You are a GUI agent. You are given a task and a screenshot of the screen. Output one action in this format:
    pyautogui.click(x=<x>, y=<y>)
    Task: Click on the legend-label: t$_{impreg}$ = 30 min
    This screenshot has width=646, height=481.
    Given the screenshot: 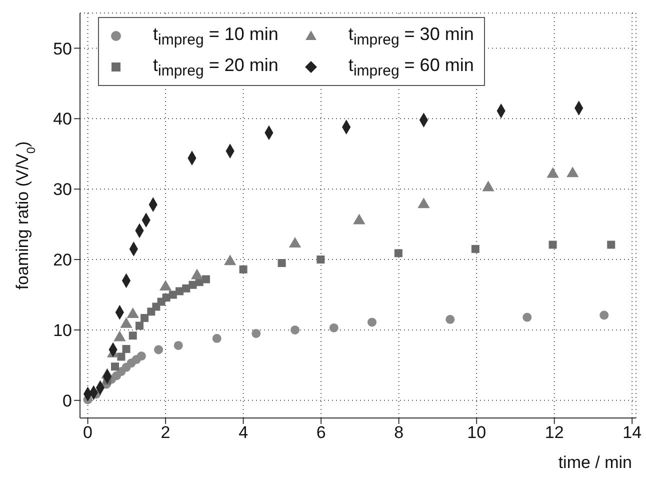 What is the action you would take?
    pyautogui.click(x=411, y=36)
    